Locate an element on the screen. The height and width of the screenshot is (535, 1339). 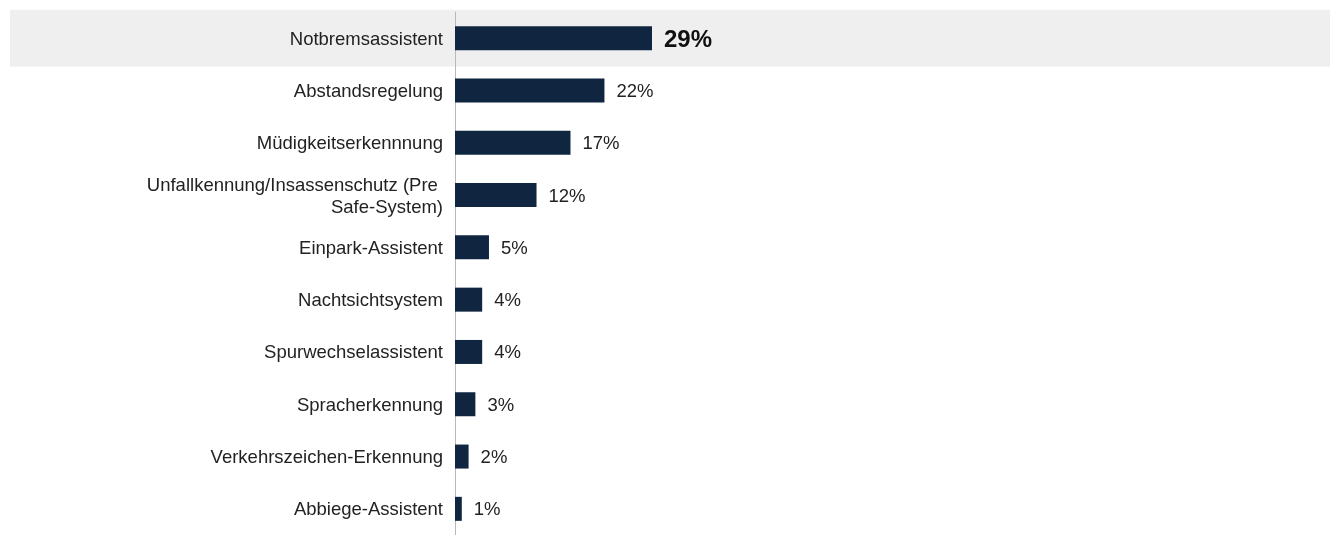
y-tick-label: Abbiege-Assistent is located at coordinates (368, 509).